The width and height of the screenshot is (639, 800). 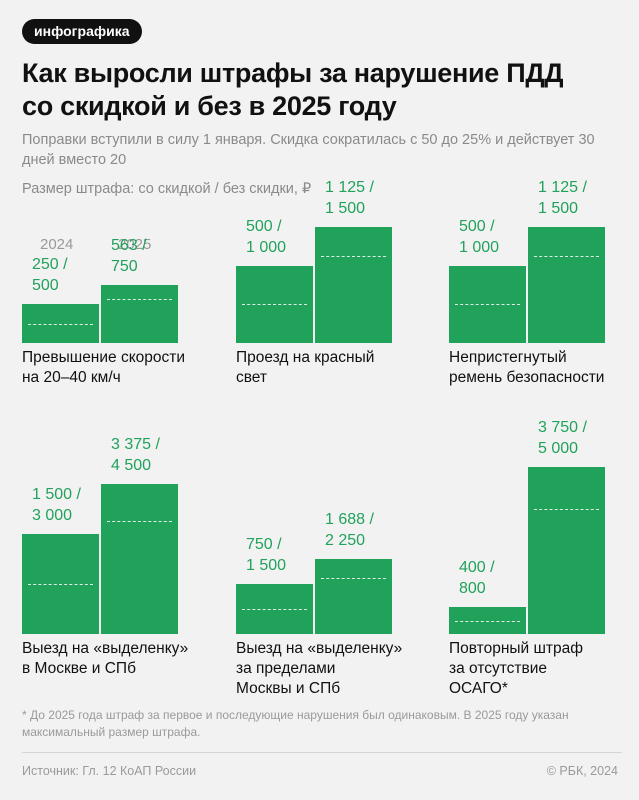 What do you see at coordinates (305, 367) in the screenshot?
I see `category-label-2: Проезд на красный свет` at bounding box center [305, 367].